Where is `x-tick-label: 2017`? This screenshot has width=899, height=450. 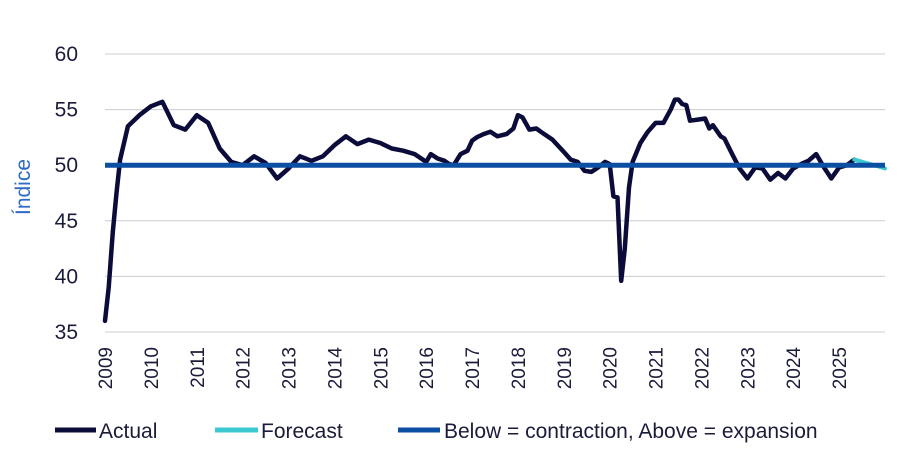 x-tick-label: 2017 is located at coordinates (473, 368).